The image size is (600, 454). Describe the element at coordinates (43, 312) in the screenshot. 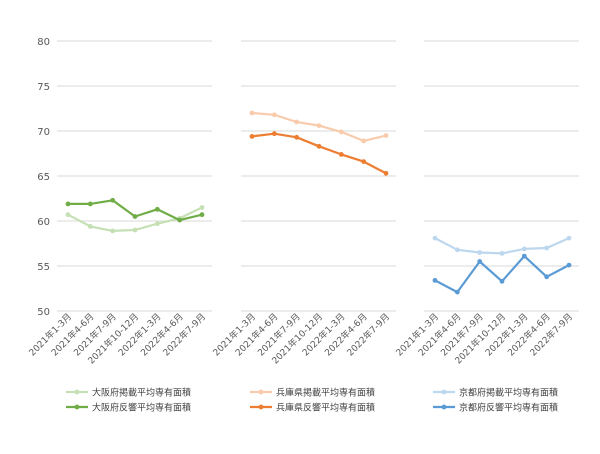

I see `y-tick-label: 50` at that location.